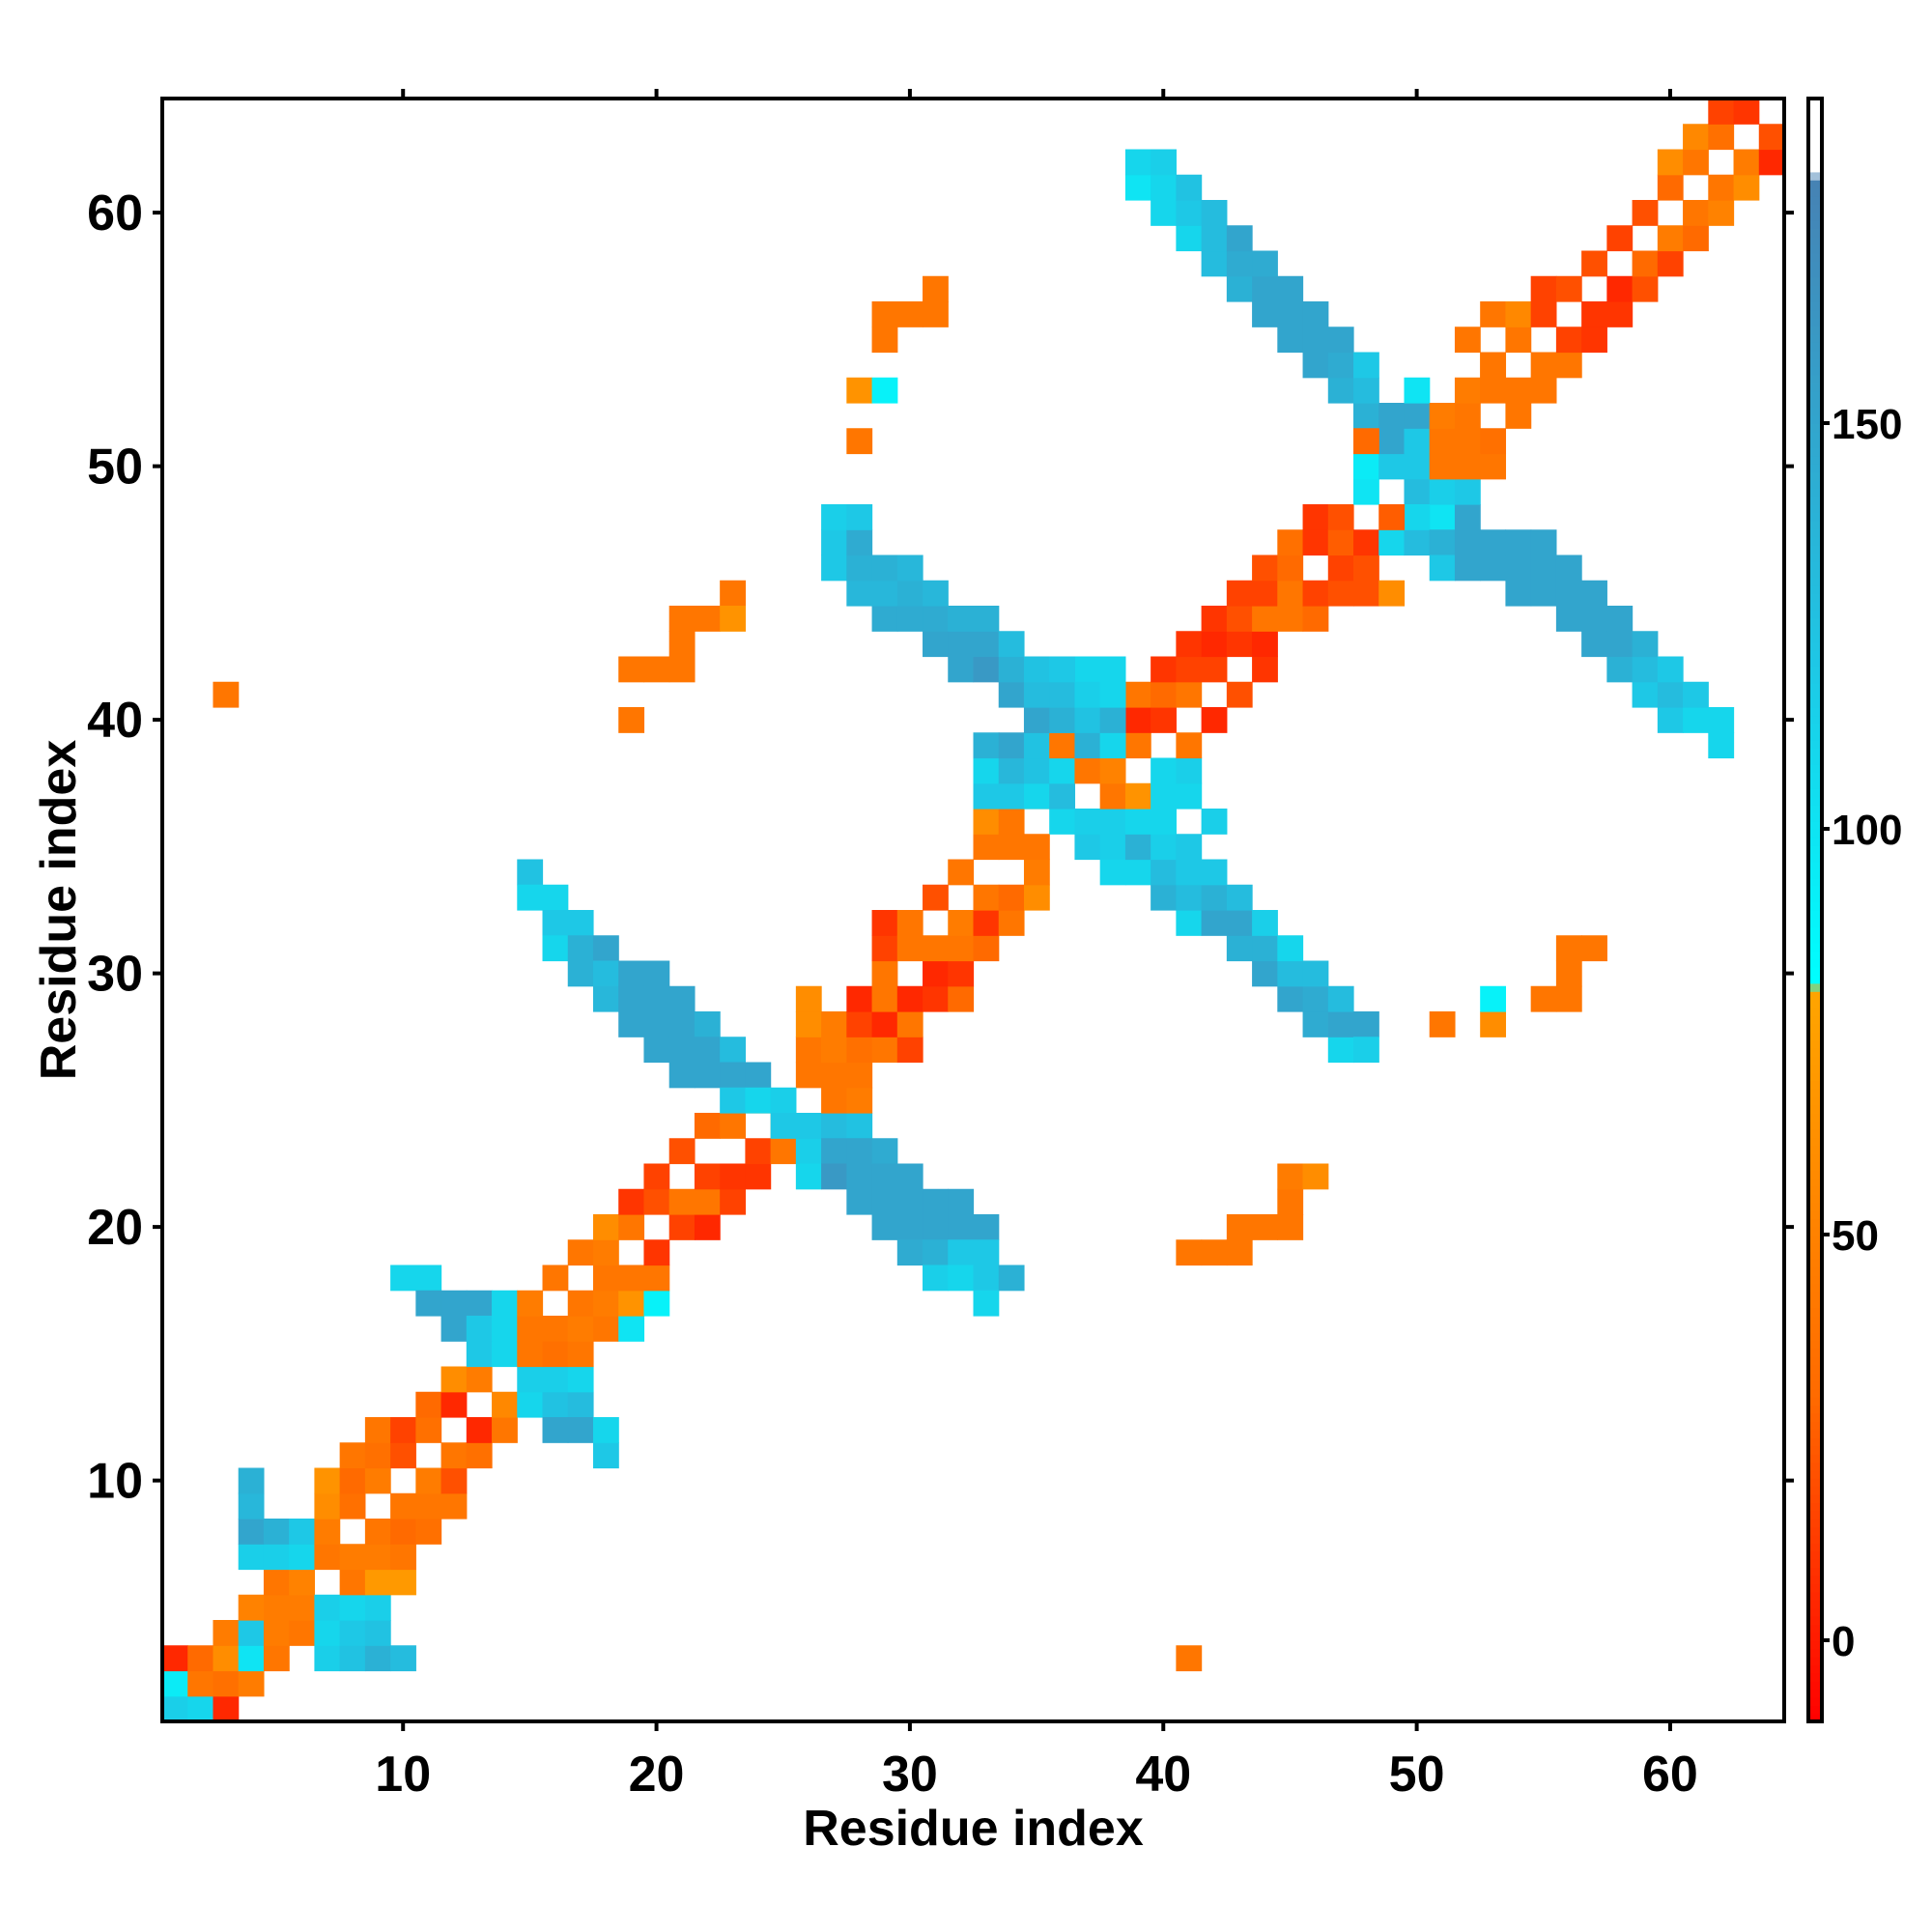  I want to click on colorbar-frame, so click(1815, 910).